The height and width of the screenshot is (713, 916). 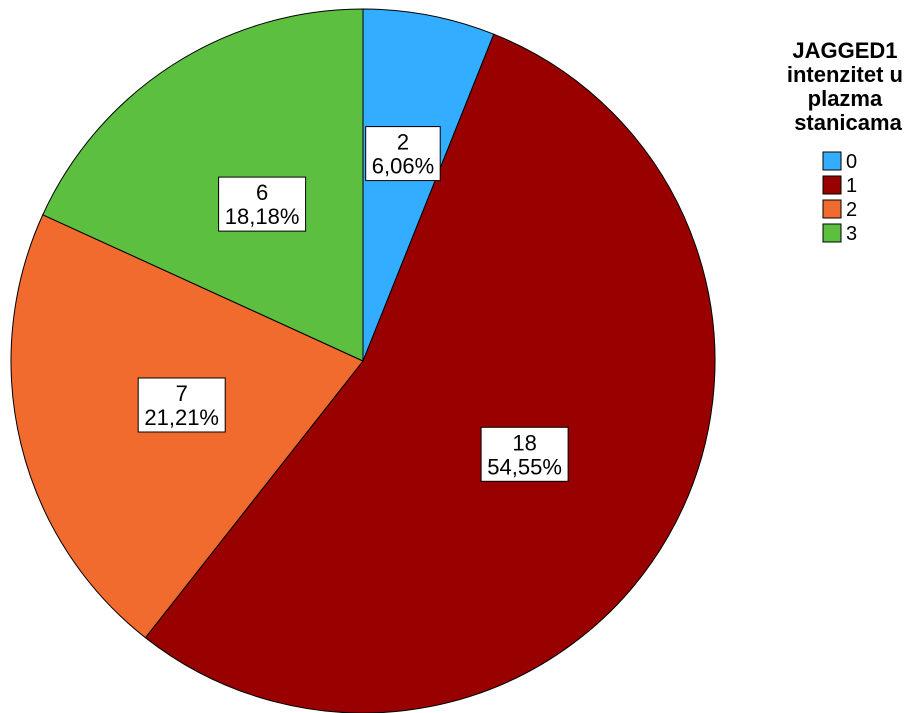 What do you see at coordinates (851, 210) in the screenshot?
I see `legend-label-2: 2` at bounding box center [851, 210].